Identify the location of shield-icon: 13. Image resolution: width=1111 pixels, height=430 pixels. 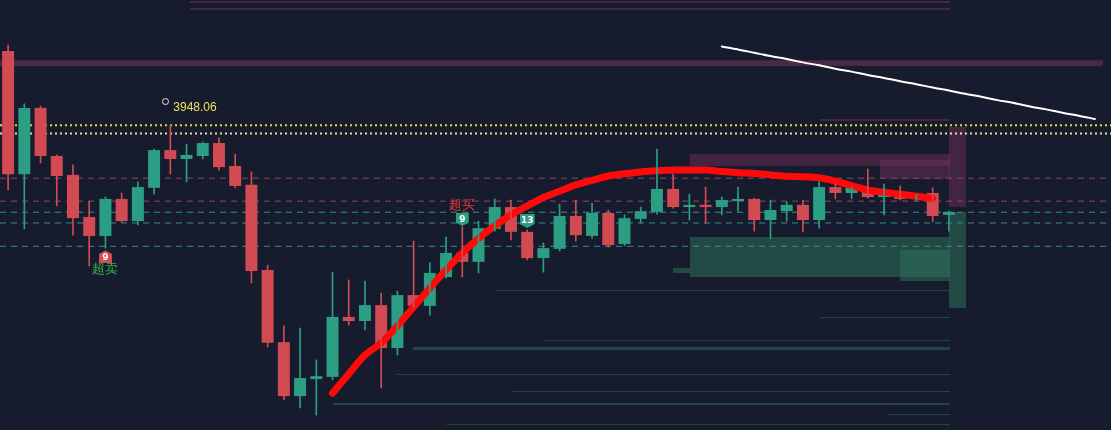
(527, 221).